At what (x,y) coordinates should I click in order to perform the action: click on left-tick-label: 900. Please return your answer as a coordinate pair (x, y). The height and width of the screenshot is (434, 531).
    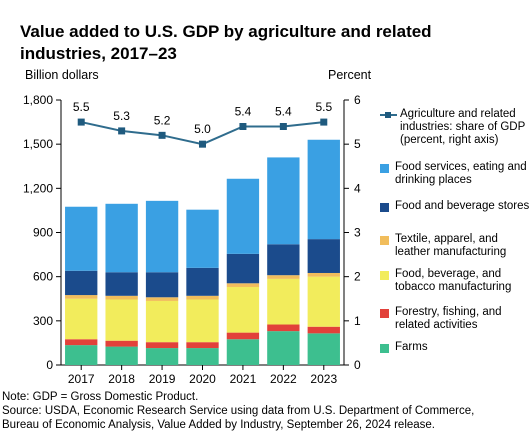
    Looking at the image, I should click on (43, 233).